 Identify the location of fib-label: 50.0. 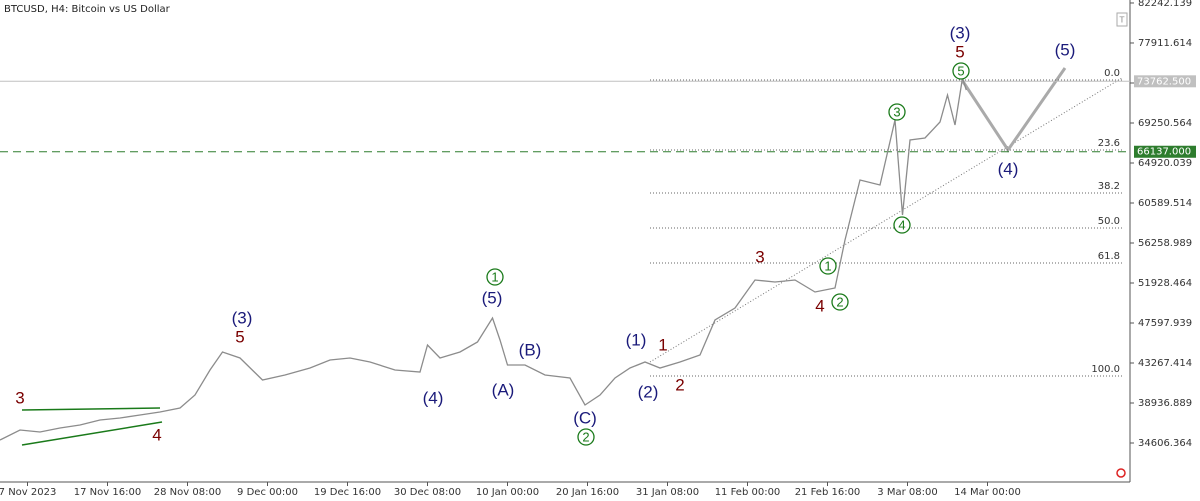
(1109, 221).